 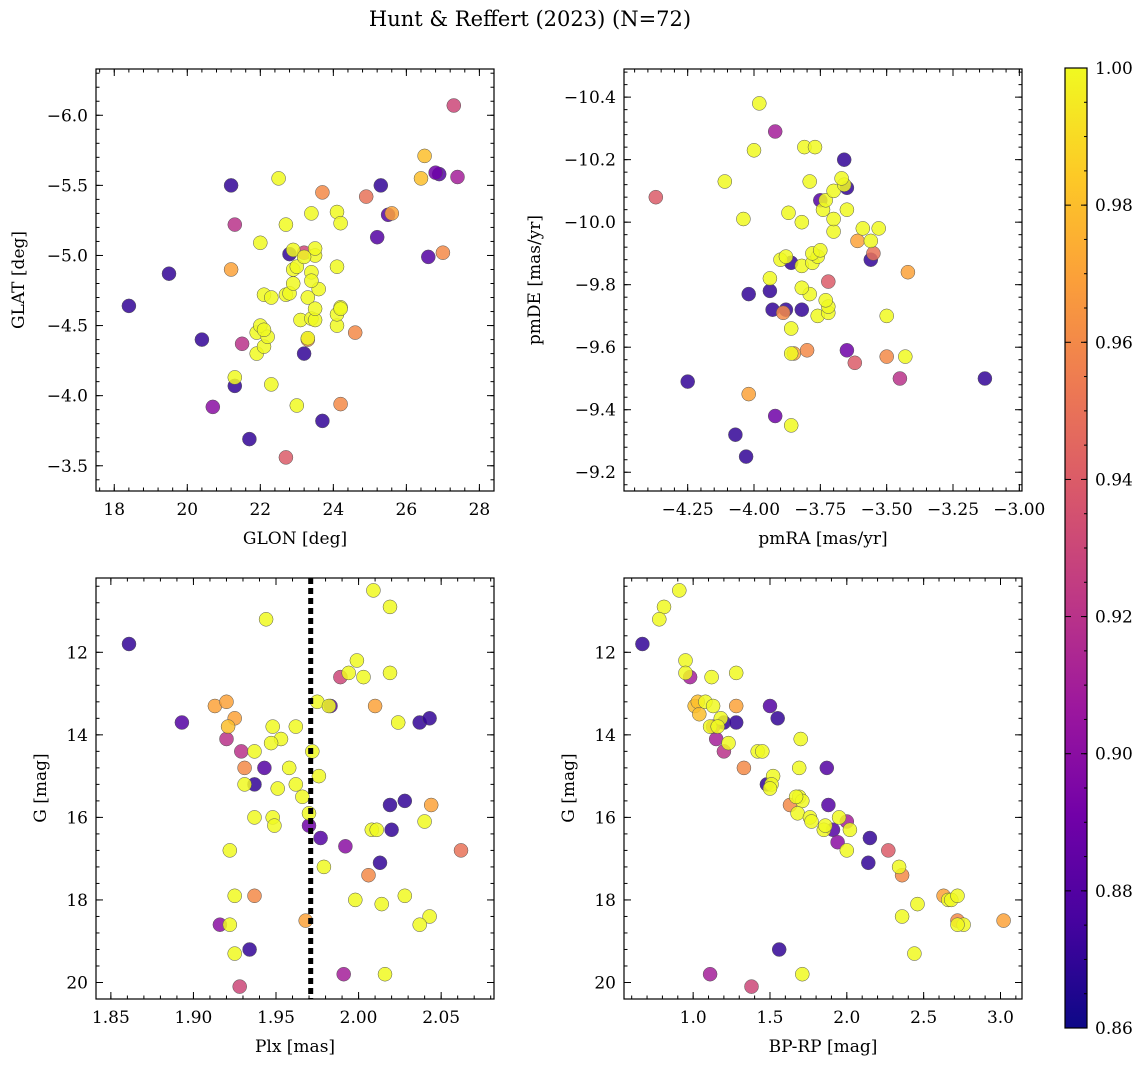 I want to click on y-tick-label: −9.4, so click(x=595, y=411).